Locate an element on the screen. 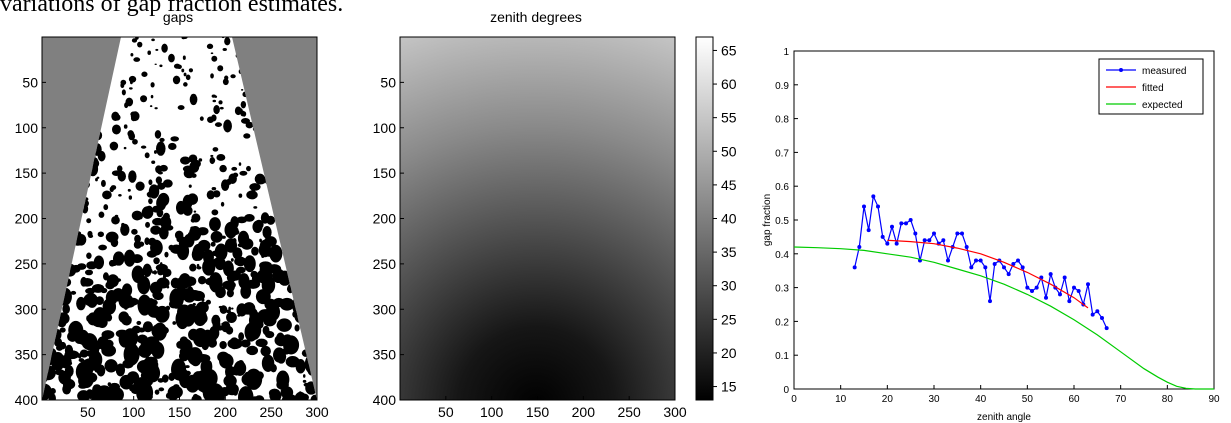 The image size is (1231, 423). plot-ytick-label: 0.7 is located at coordinates (782, 153).